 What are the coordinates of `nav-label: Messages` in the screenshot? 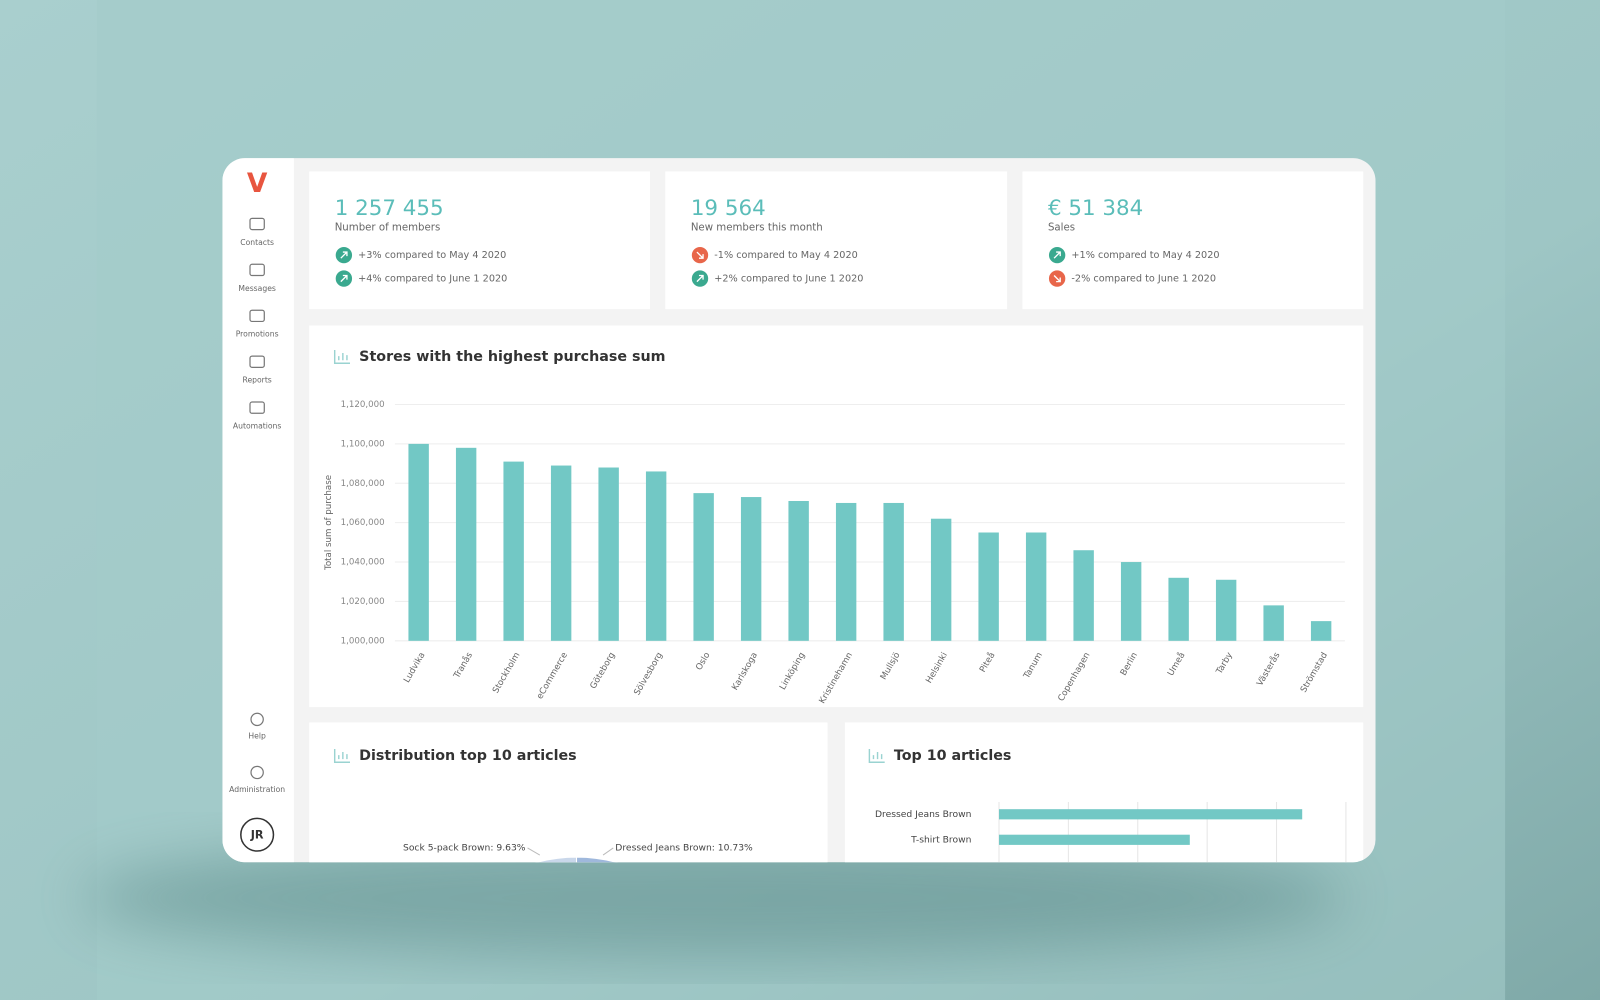 It's located at (256, 288).